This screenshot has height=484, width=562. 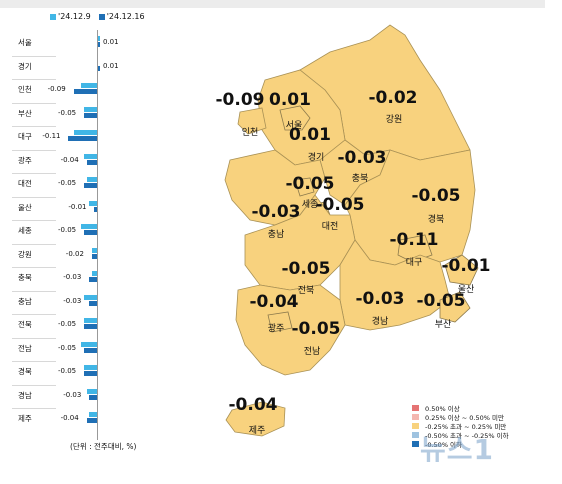 I want to click on map-value-label: -0.03, so click(x=362, y=158).